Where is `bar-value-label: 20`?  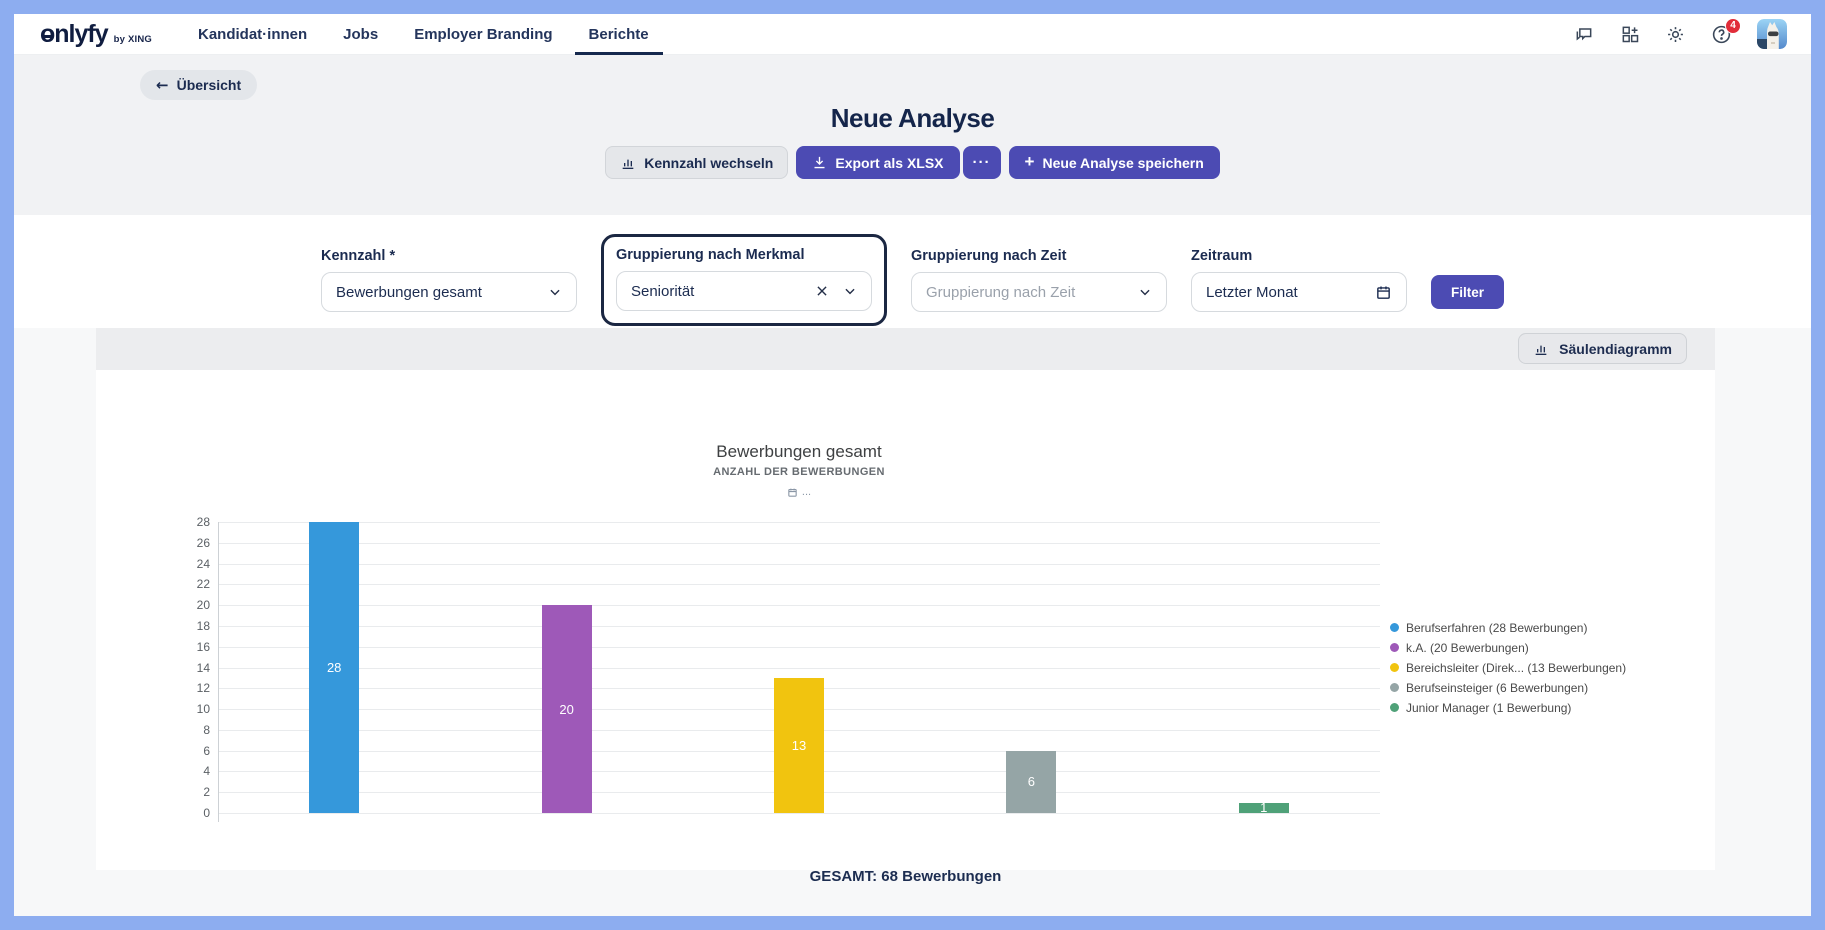
bar-value-label: 20 is located at coordinates (566, 709).